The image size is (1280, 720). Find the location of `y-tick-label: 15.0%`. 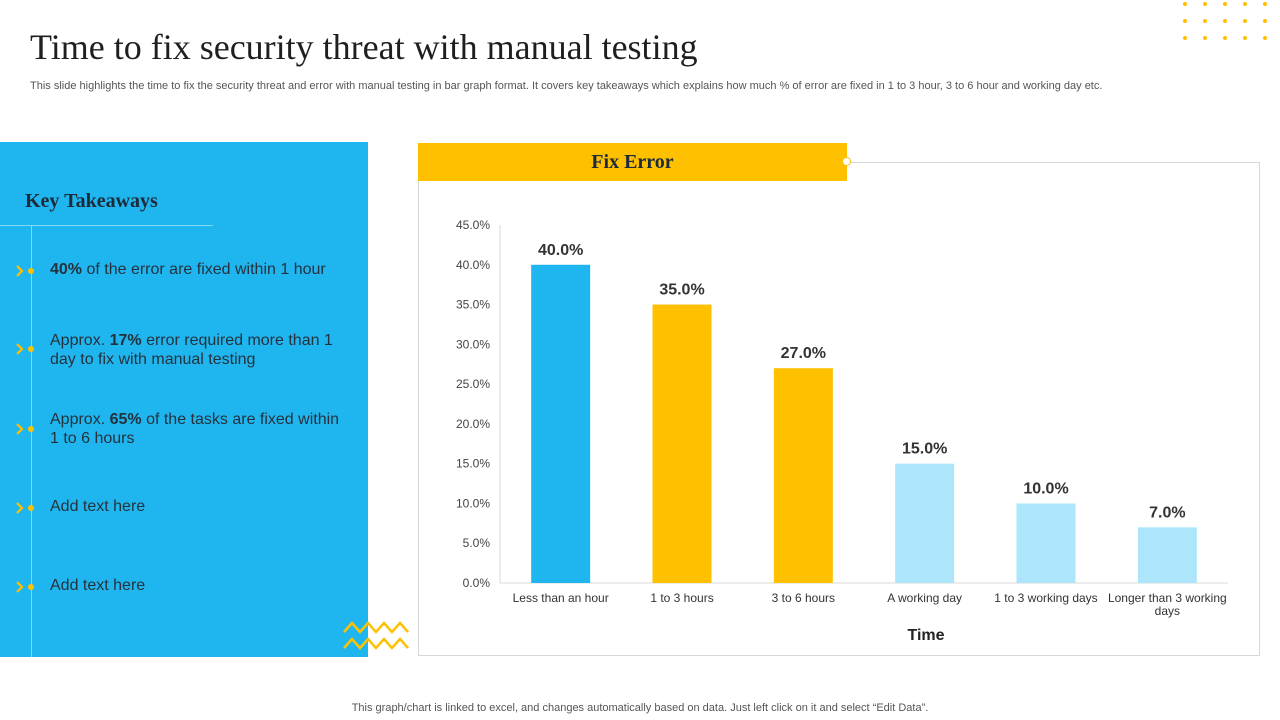

y-tick-label: 15.0% is located at coordinates (473, 464).